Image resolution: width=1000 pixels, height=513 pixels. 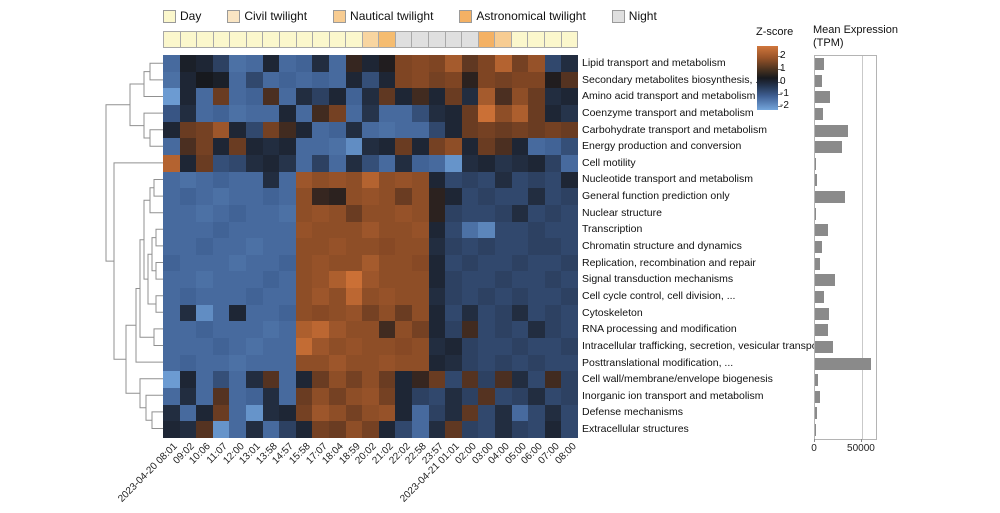 What do you see at coordinates (654, 63) in the screenshot?
I see `row-label: Lipid transport and metabolism` at bounding box center [654, 63].